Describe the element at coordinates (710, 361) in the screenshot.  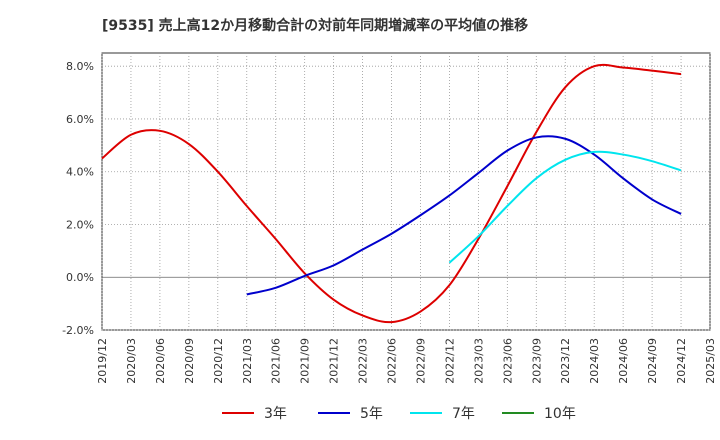
I see `x-tick-label: 2025/03` at that location.